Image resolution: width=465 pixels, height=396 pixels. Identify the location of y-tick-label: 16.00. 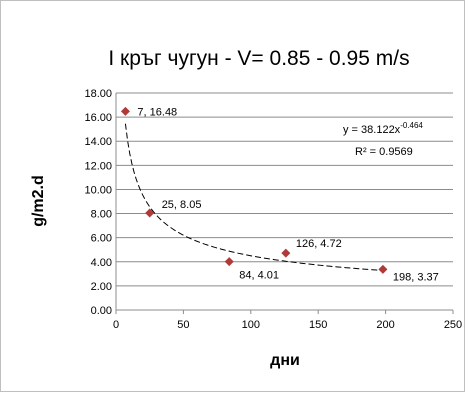
(98, 118).